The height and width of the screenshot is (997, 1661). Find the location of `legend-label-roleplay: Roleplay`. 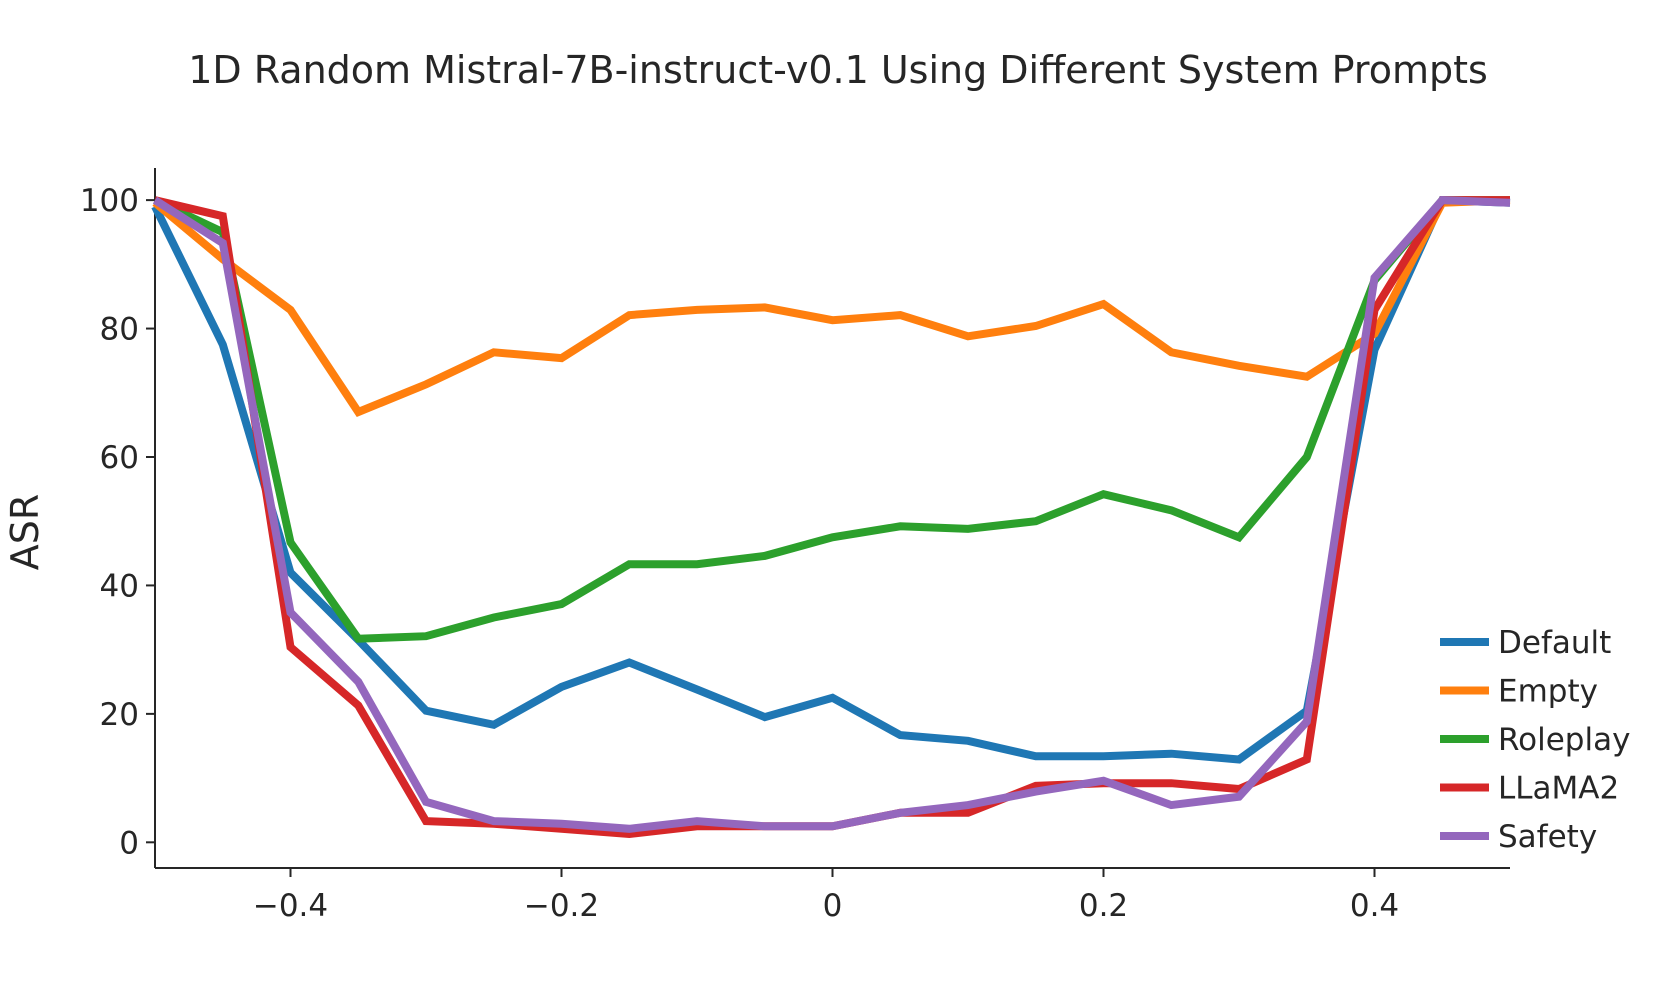

legend-label-roleplay: Roleplay is located at coordinates (1564, 740).